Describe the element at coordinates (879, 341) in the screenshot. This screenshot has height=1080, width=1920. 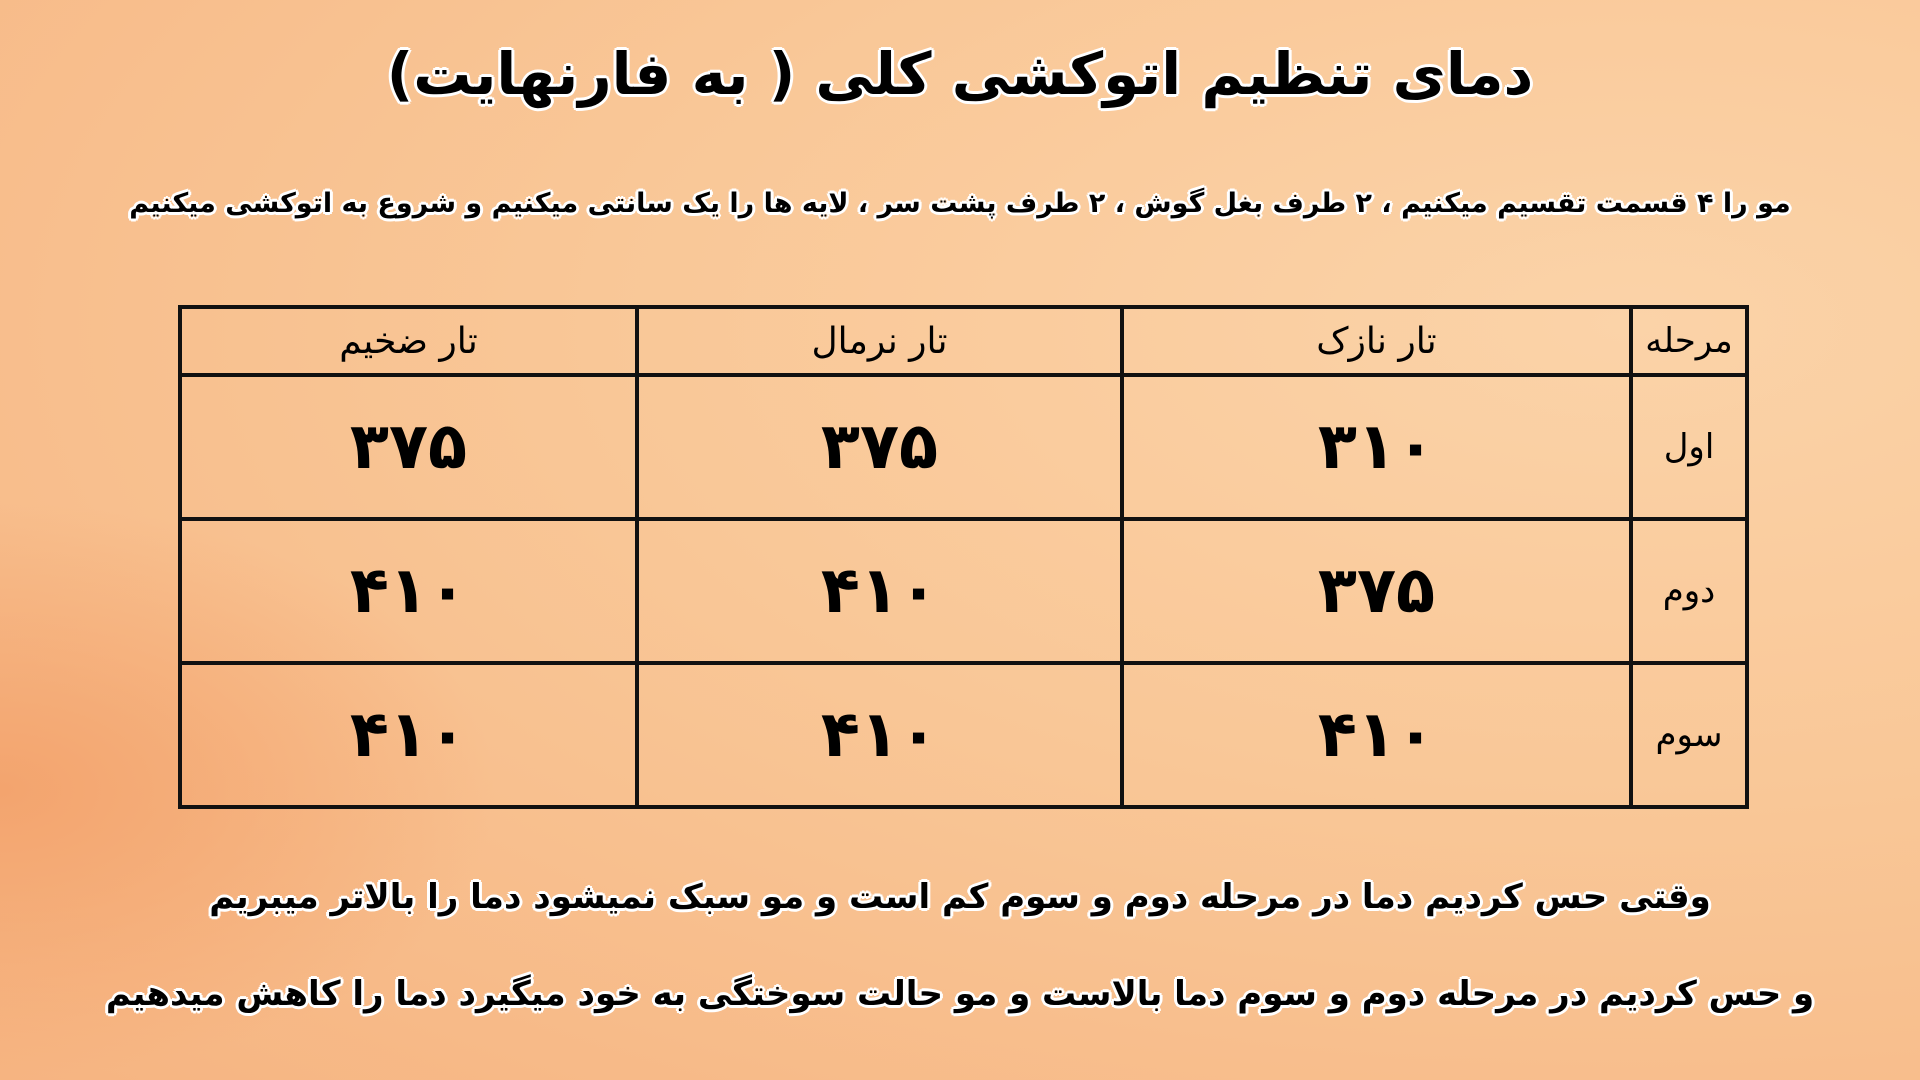
I see `header-normal-hair: تار نرمال` at that location.